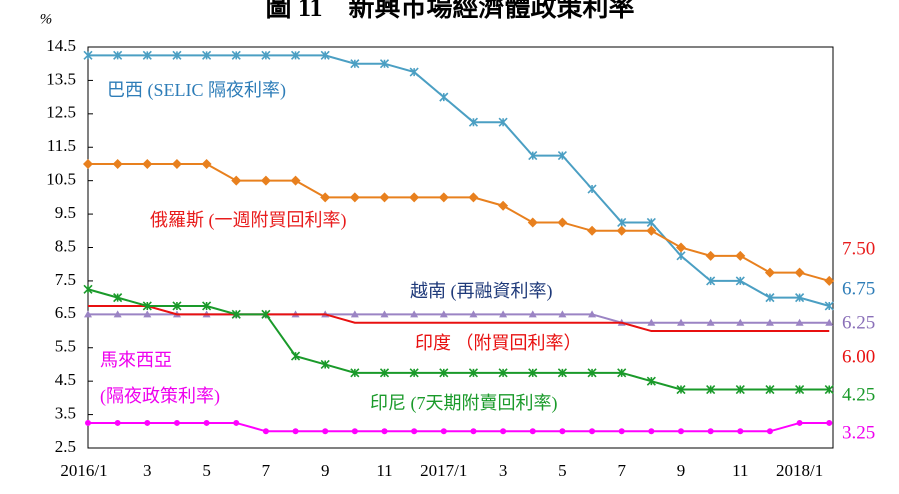 The height and width of the screenshot is (494, 899). What do you see at coordinates (858, 394) in the screenshot?
I see `end-value-label: 4.25` at bounding box center [858, 394].